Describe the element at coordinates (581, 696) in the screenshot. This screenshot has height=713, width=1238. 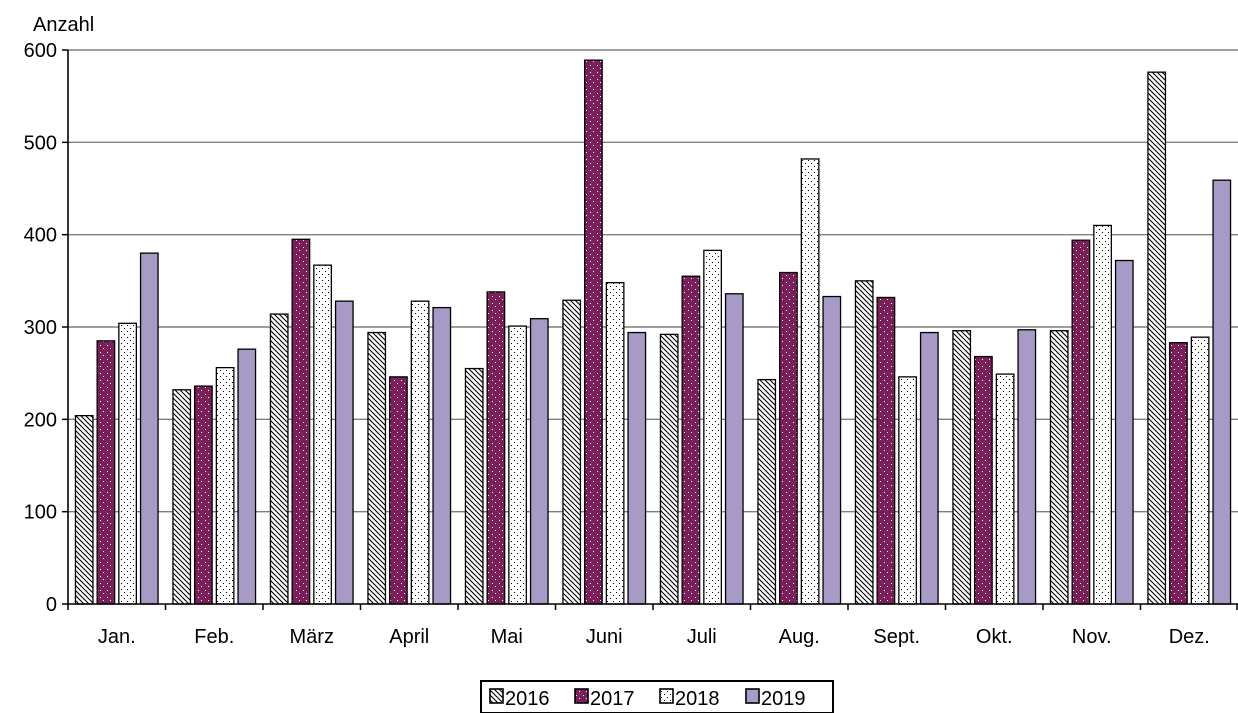
I see `legend-swatch-2017` at that location.